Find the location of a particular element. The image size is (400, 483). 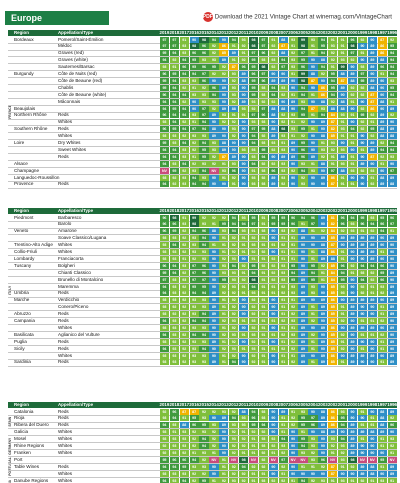

year-header: 2019 is located at coordinates (164, 210).